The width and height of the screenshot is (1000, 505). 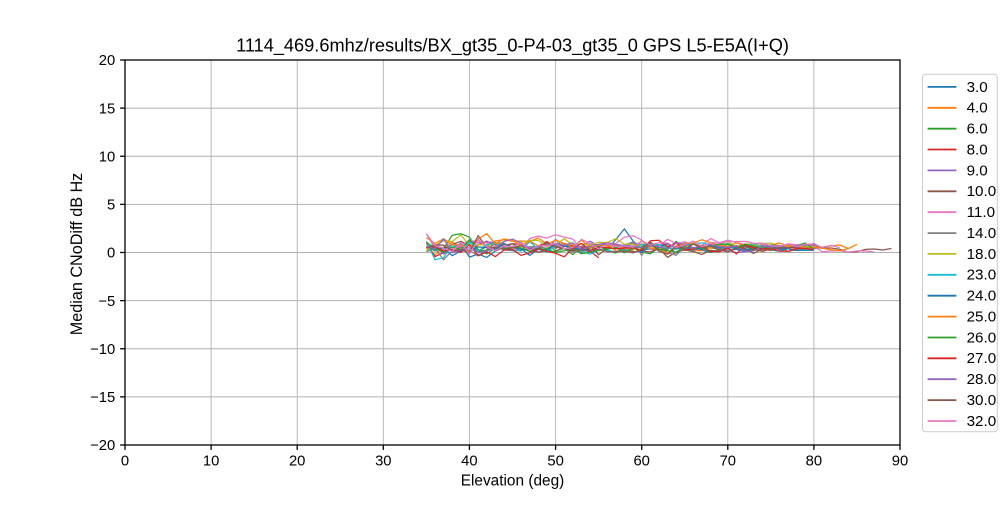 What do you see at coordinates (982, 275) in the screenshot?
I see `svg-text: 23.0` at bounding box center [982, 275].